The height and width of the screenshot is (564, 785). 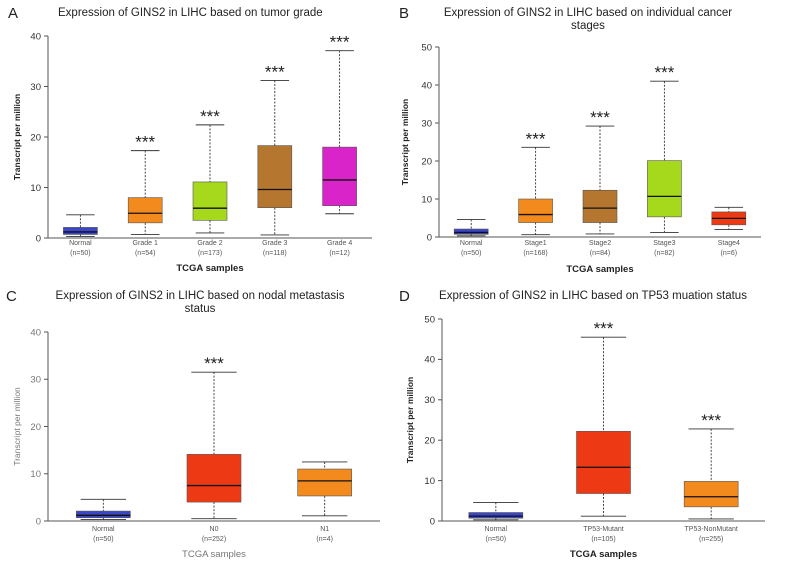 I want to click on panel-letter: A, so click(x=13, y=13).